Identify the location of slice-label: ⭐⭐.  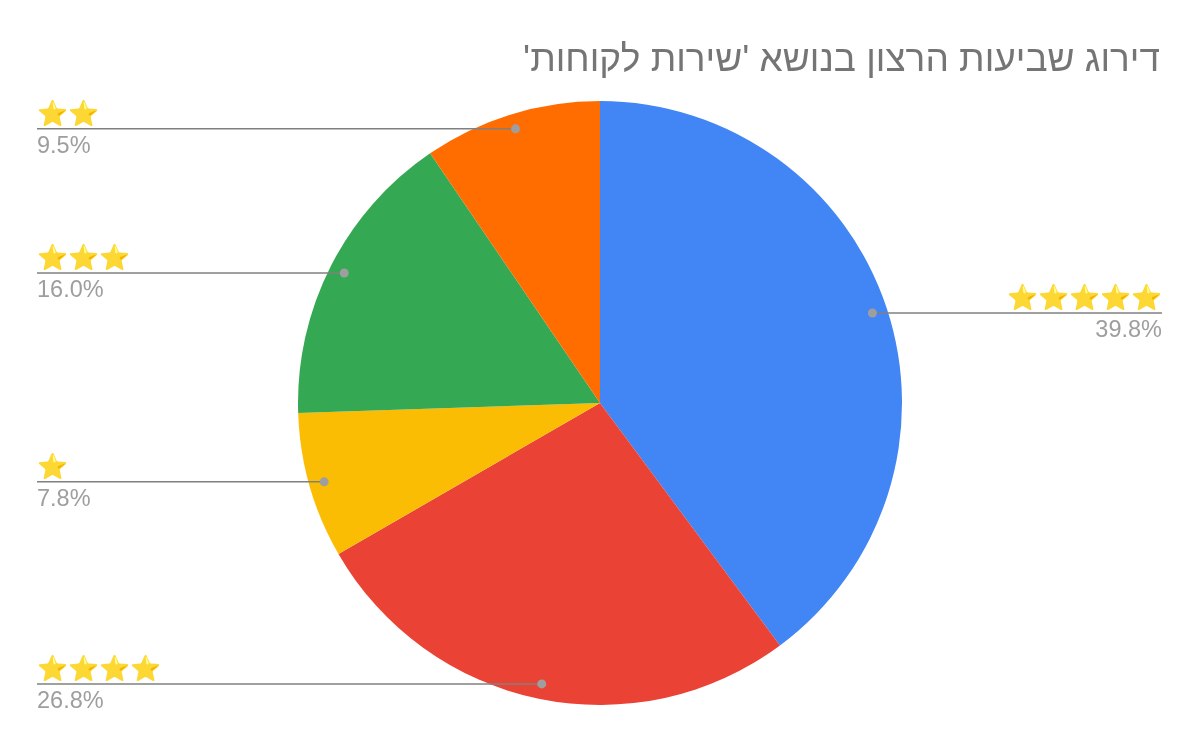
(68, 113).